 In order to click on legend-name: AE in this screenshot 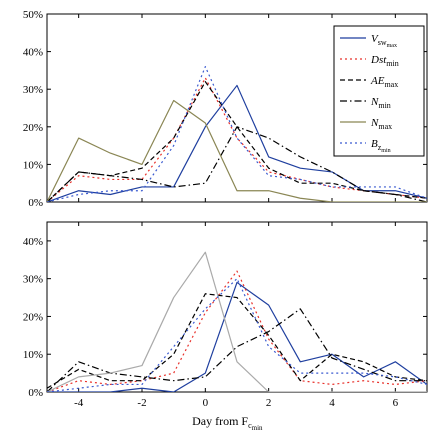, I will do `click(377, 81)`.